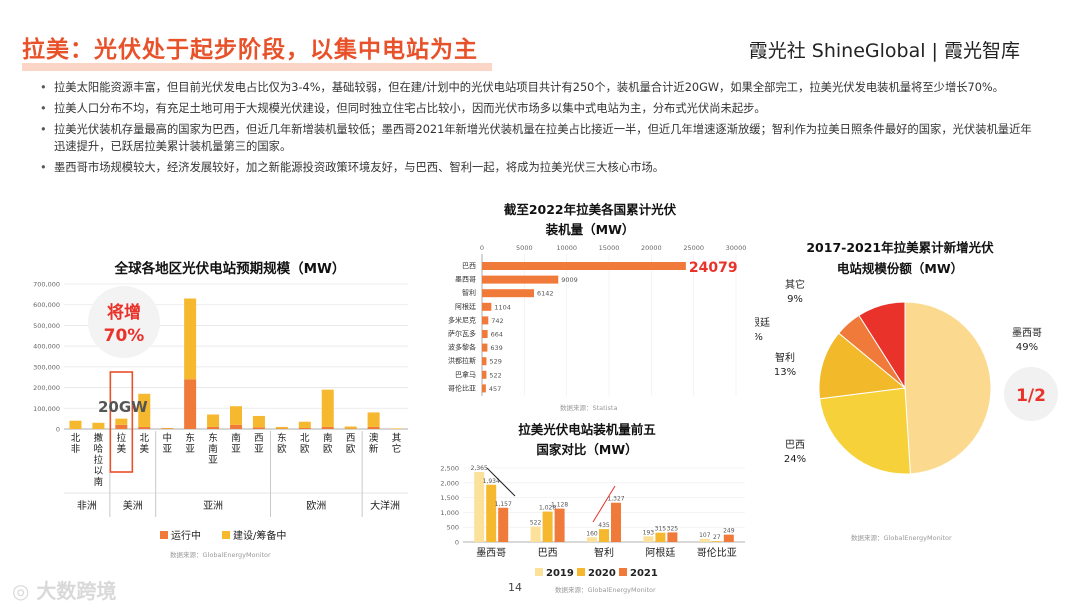 This screenshot has width=1080, height=607. What do you see at coordinates (457, 543) in the screenshot?
I see `y-tick-label: 0` at bounding box center [457, 543].